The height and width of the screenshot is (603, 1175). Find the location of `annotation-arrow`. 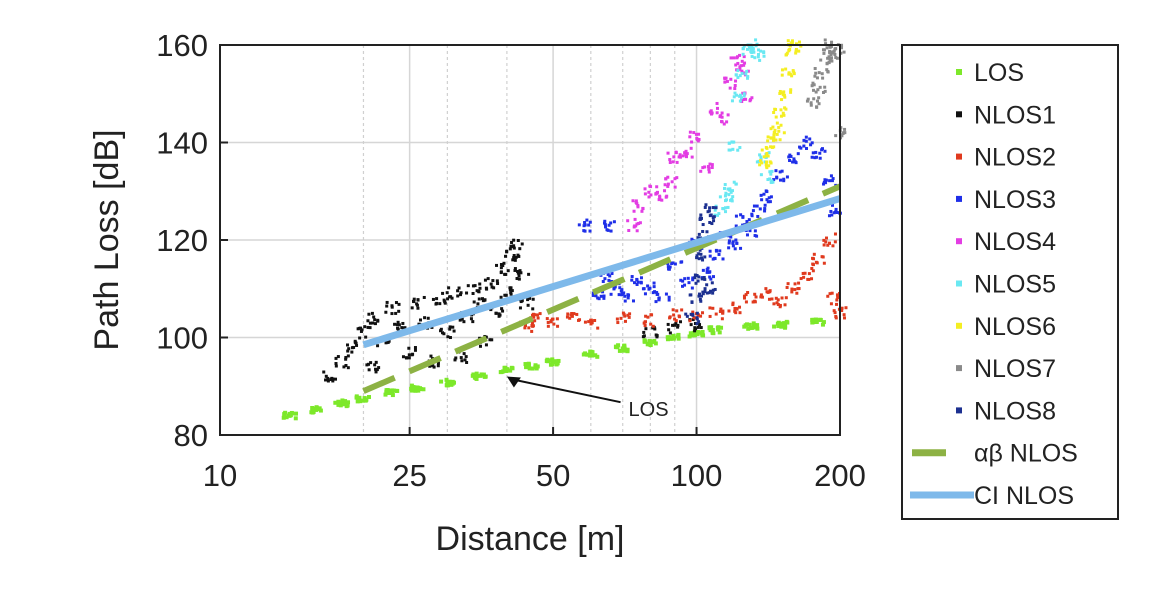

annotation-arrow is located at coordinates (566, 391).